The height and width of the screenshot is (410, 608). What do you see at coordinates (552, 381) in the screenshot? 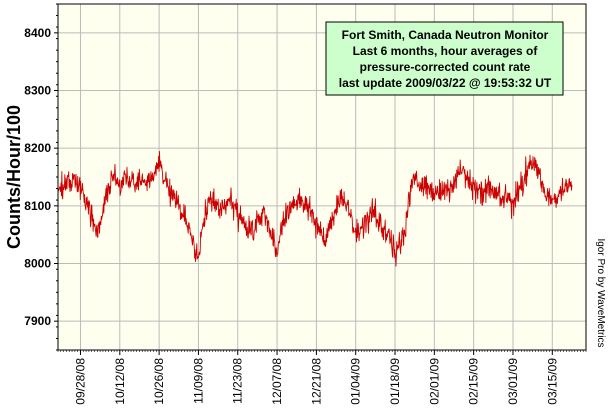
I see `x-tick-label: 03/15/09` at bounding box center [552, 381].